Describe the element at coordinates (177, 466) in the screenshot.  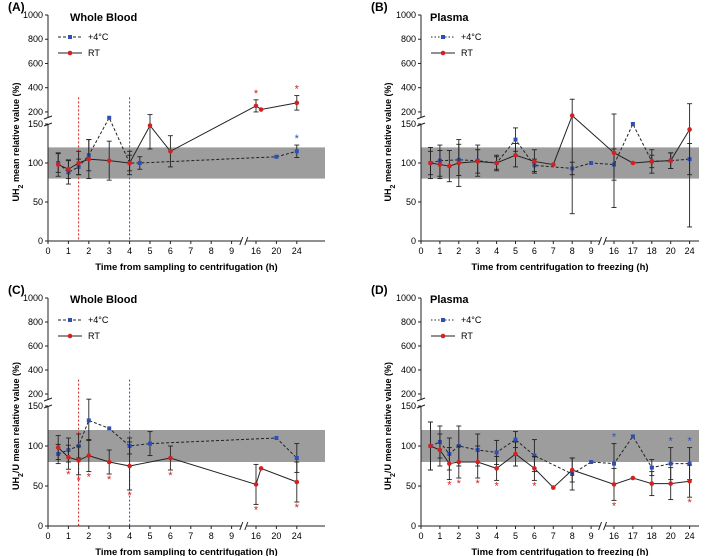
I see `series-line` at that location.